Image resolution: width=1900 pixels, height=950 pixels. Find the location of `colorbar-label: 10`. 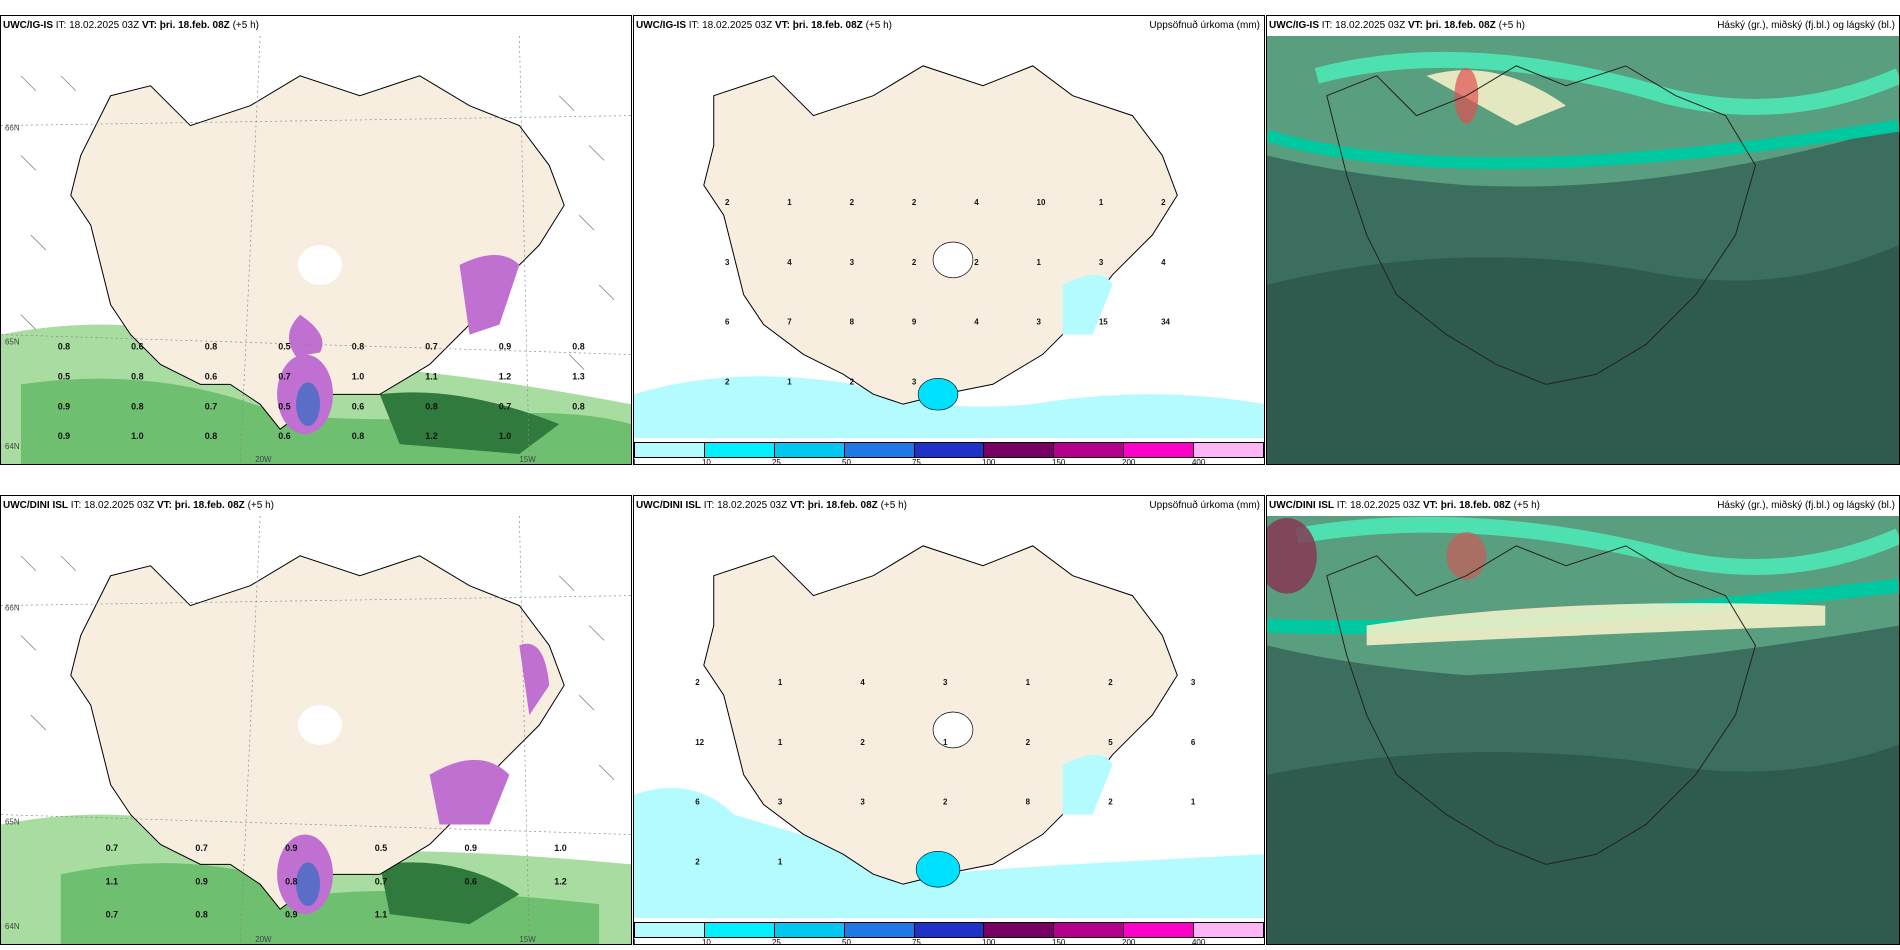

colorbar-label: 10 is located at coordinates (706, 941).